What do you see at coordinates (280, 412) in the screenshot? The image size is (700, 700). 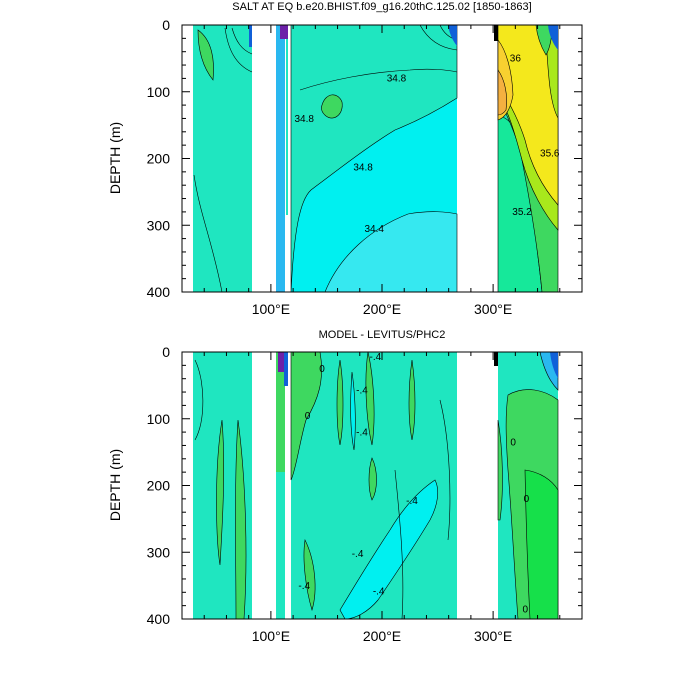 I see `p2-strait-green` at bounding box center [280, 412].